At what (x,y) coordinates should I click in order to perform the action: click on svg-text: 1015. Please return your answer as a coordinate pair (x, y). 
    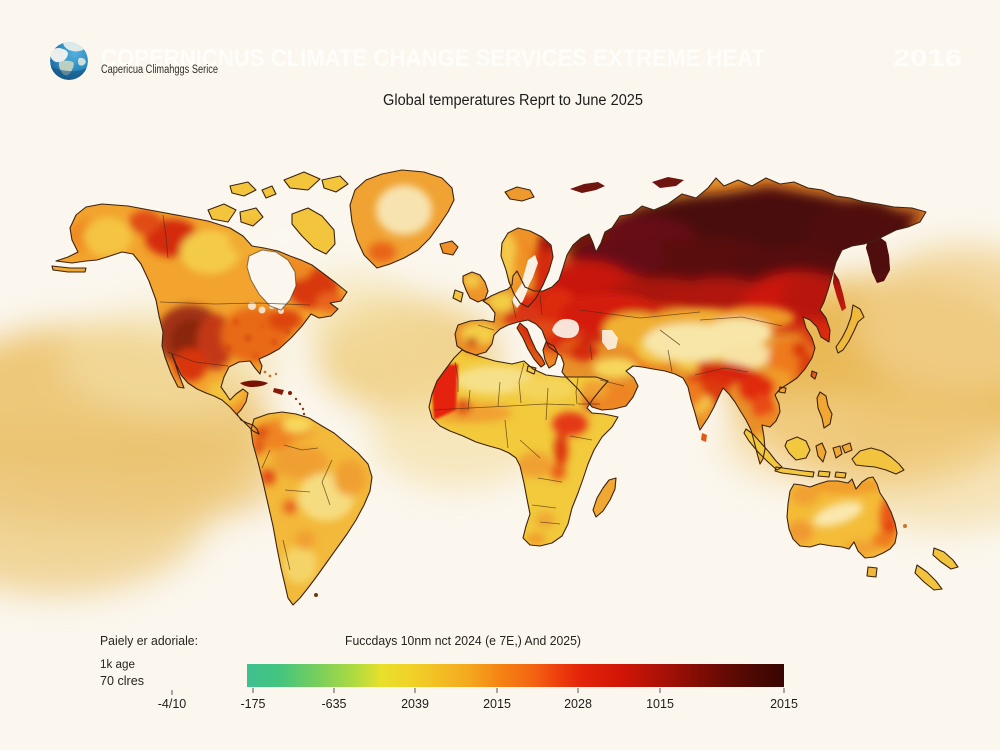
    Looking at the image, I should click on (660, 704).